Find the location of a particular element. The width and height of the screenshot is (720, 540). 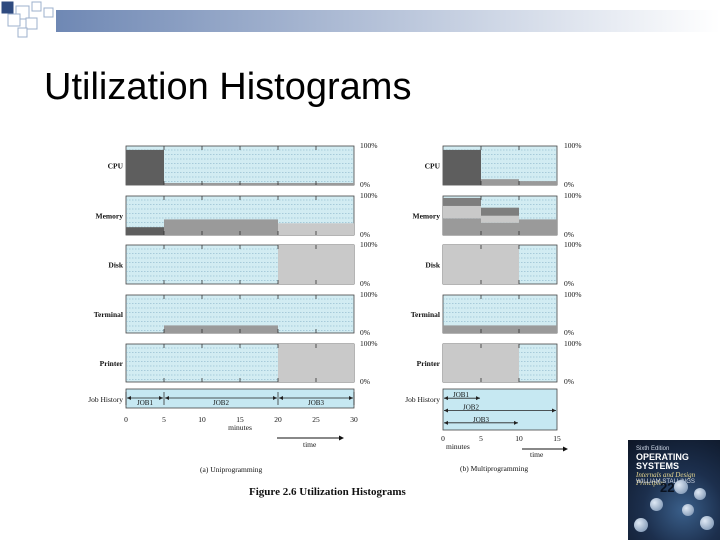

time-arrow-label: time is located at coordinates (310, 444).